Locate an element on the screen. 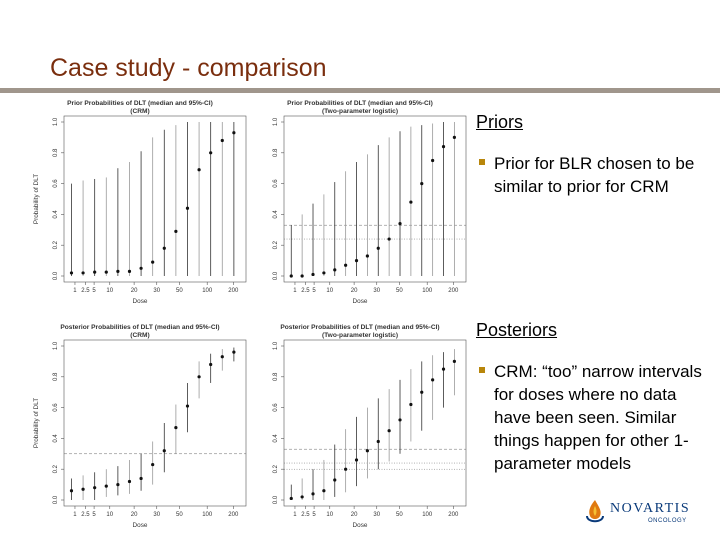 This screenshot has width=720, height=540. bullet-square-icon is located at coordinates (482, 162).